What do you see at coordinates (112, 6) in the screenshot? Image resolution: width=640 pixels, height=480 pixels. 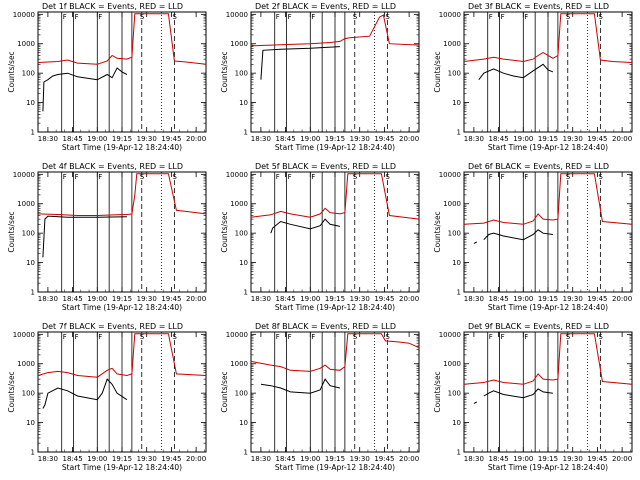 I see `chart-title: Det 1f BLACK = Events, RED = LLD` at bounding box center [112, 6].